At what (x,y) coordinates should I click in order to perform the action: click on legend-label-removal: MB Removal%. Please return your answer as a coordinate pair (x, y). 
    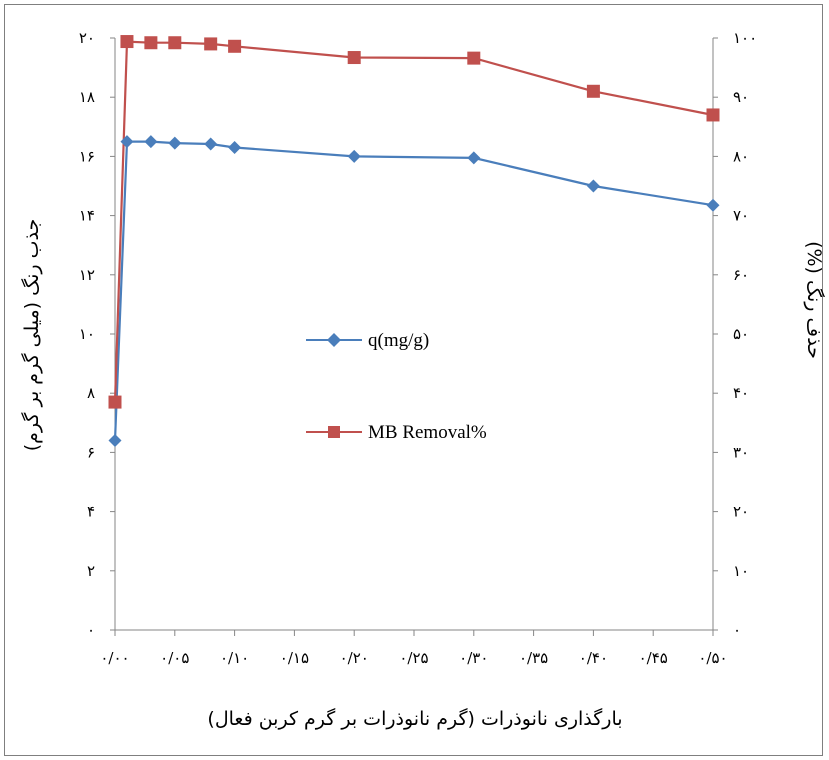
    Looking at the image, I should click on (427, 432).